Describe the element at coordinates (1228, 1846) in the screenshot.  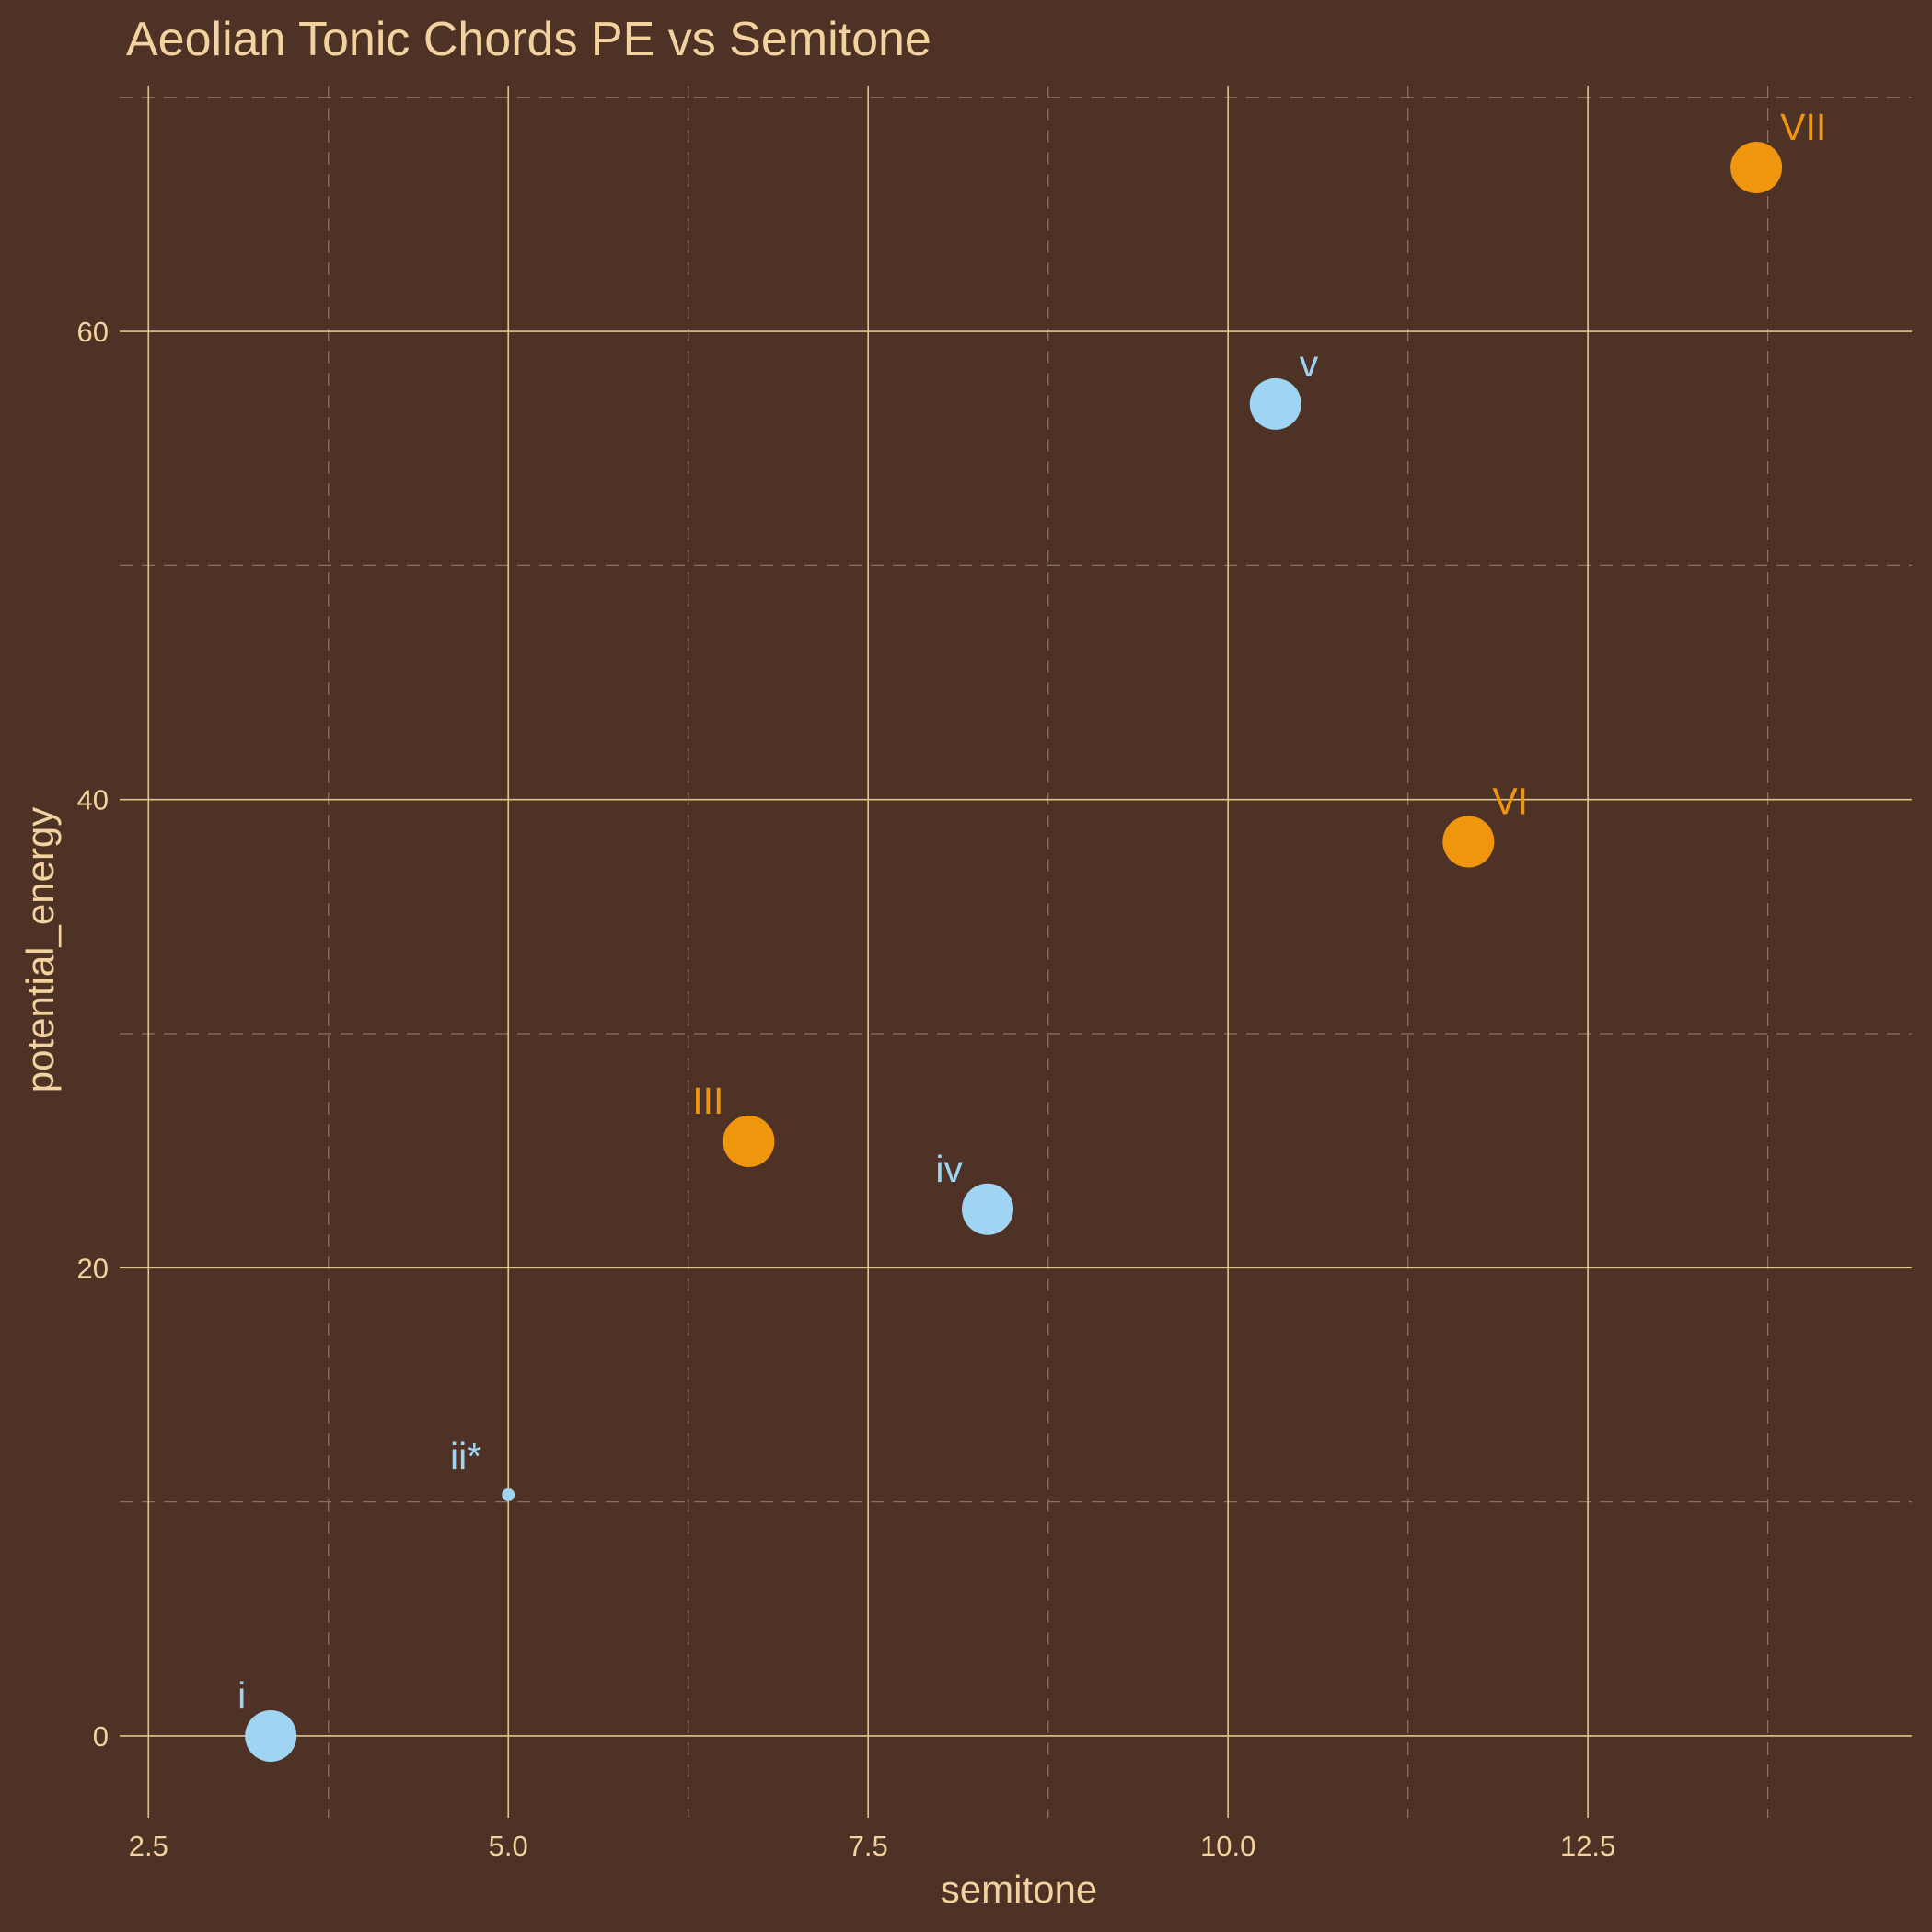
I see `x-tick-label: 10.0` at that location.